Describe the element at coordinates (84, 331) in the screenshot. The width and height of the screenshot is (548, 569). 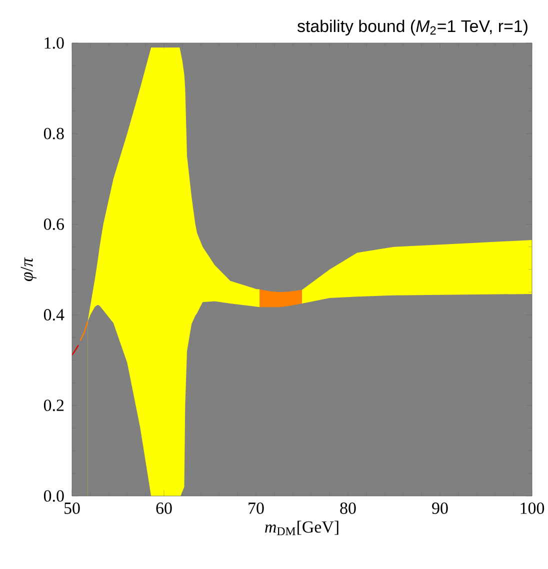
I see `line-series` at that location.